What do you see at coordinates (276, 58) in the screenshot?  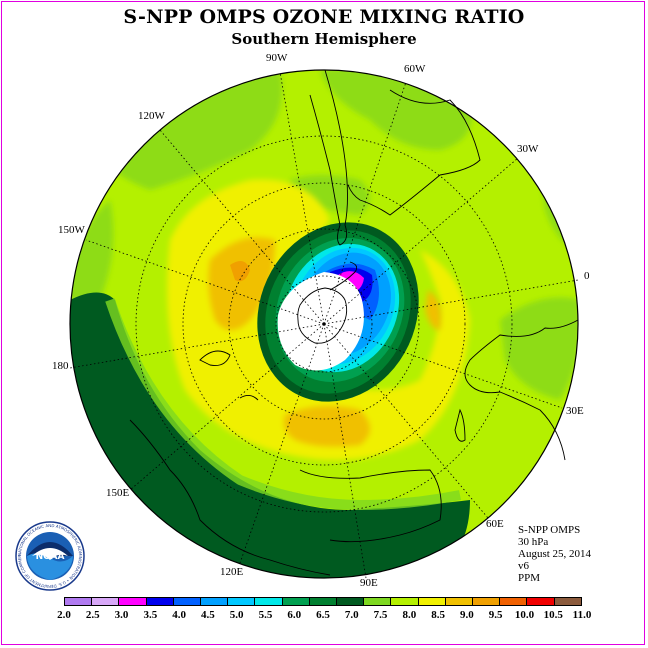 I see `lon-label-90w: 90W` at bounding box center [276, 58].